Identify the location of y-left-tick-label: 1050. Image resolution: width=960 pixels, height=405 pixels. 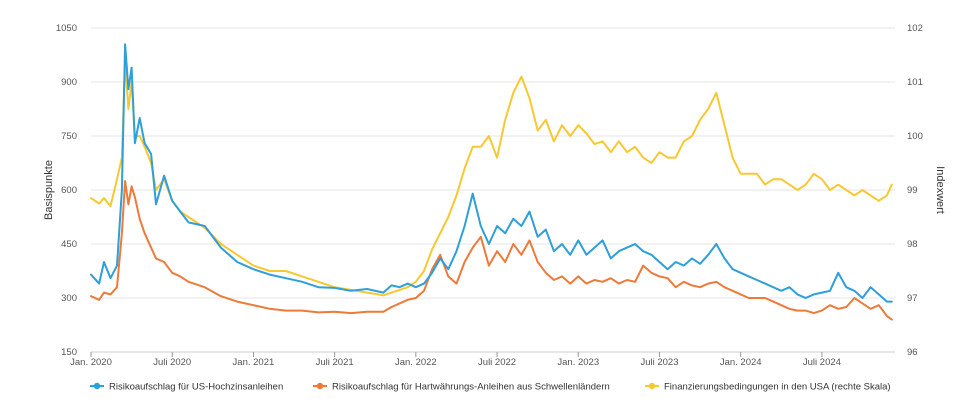
(66, 28).